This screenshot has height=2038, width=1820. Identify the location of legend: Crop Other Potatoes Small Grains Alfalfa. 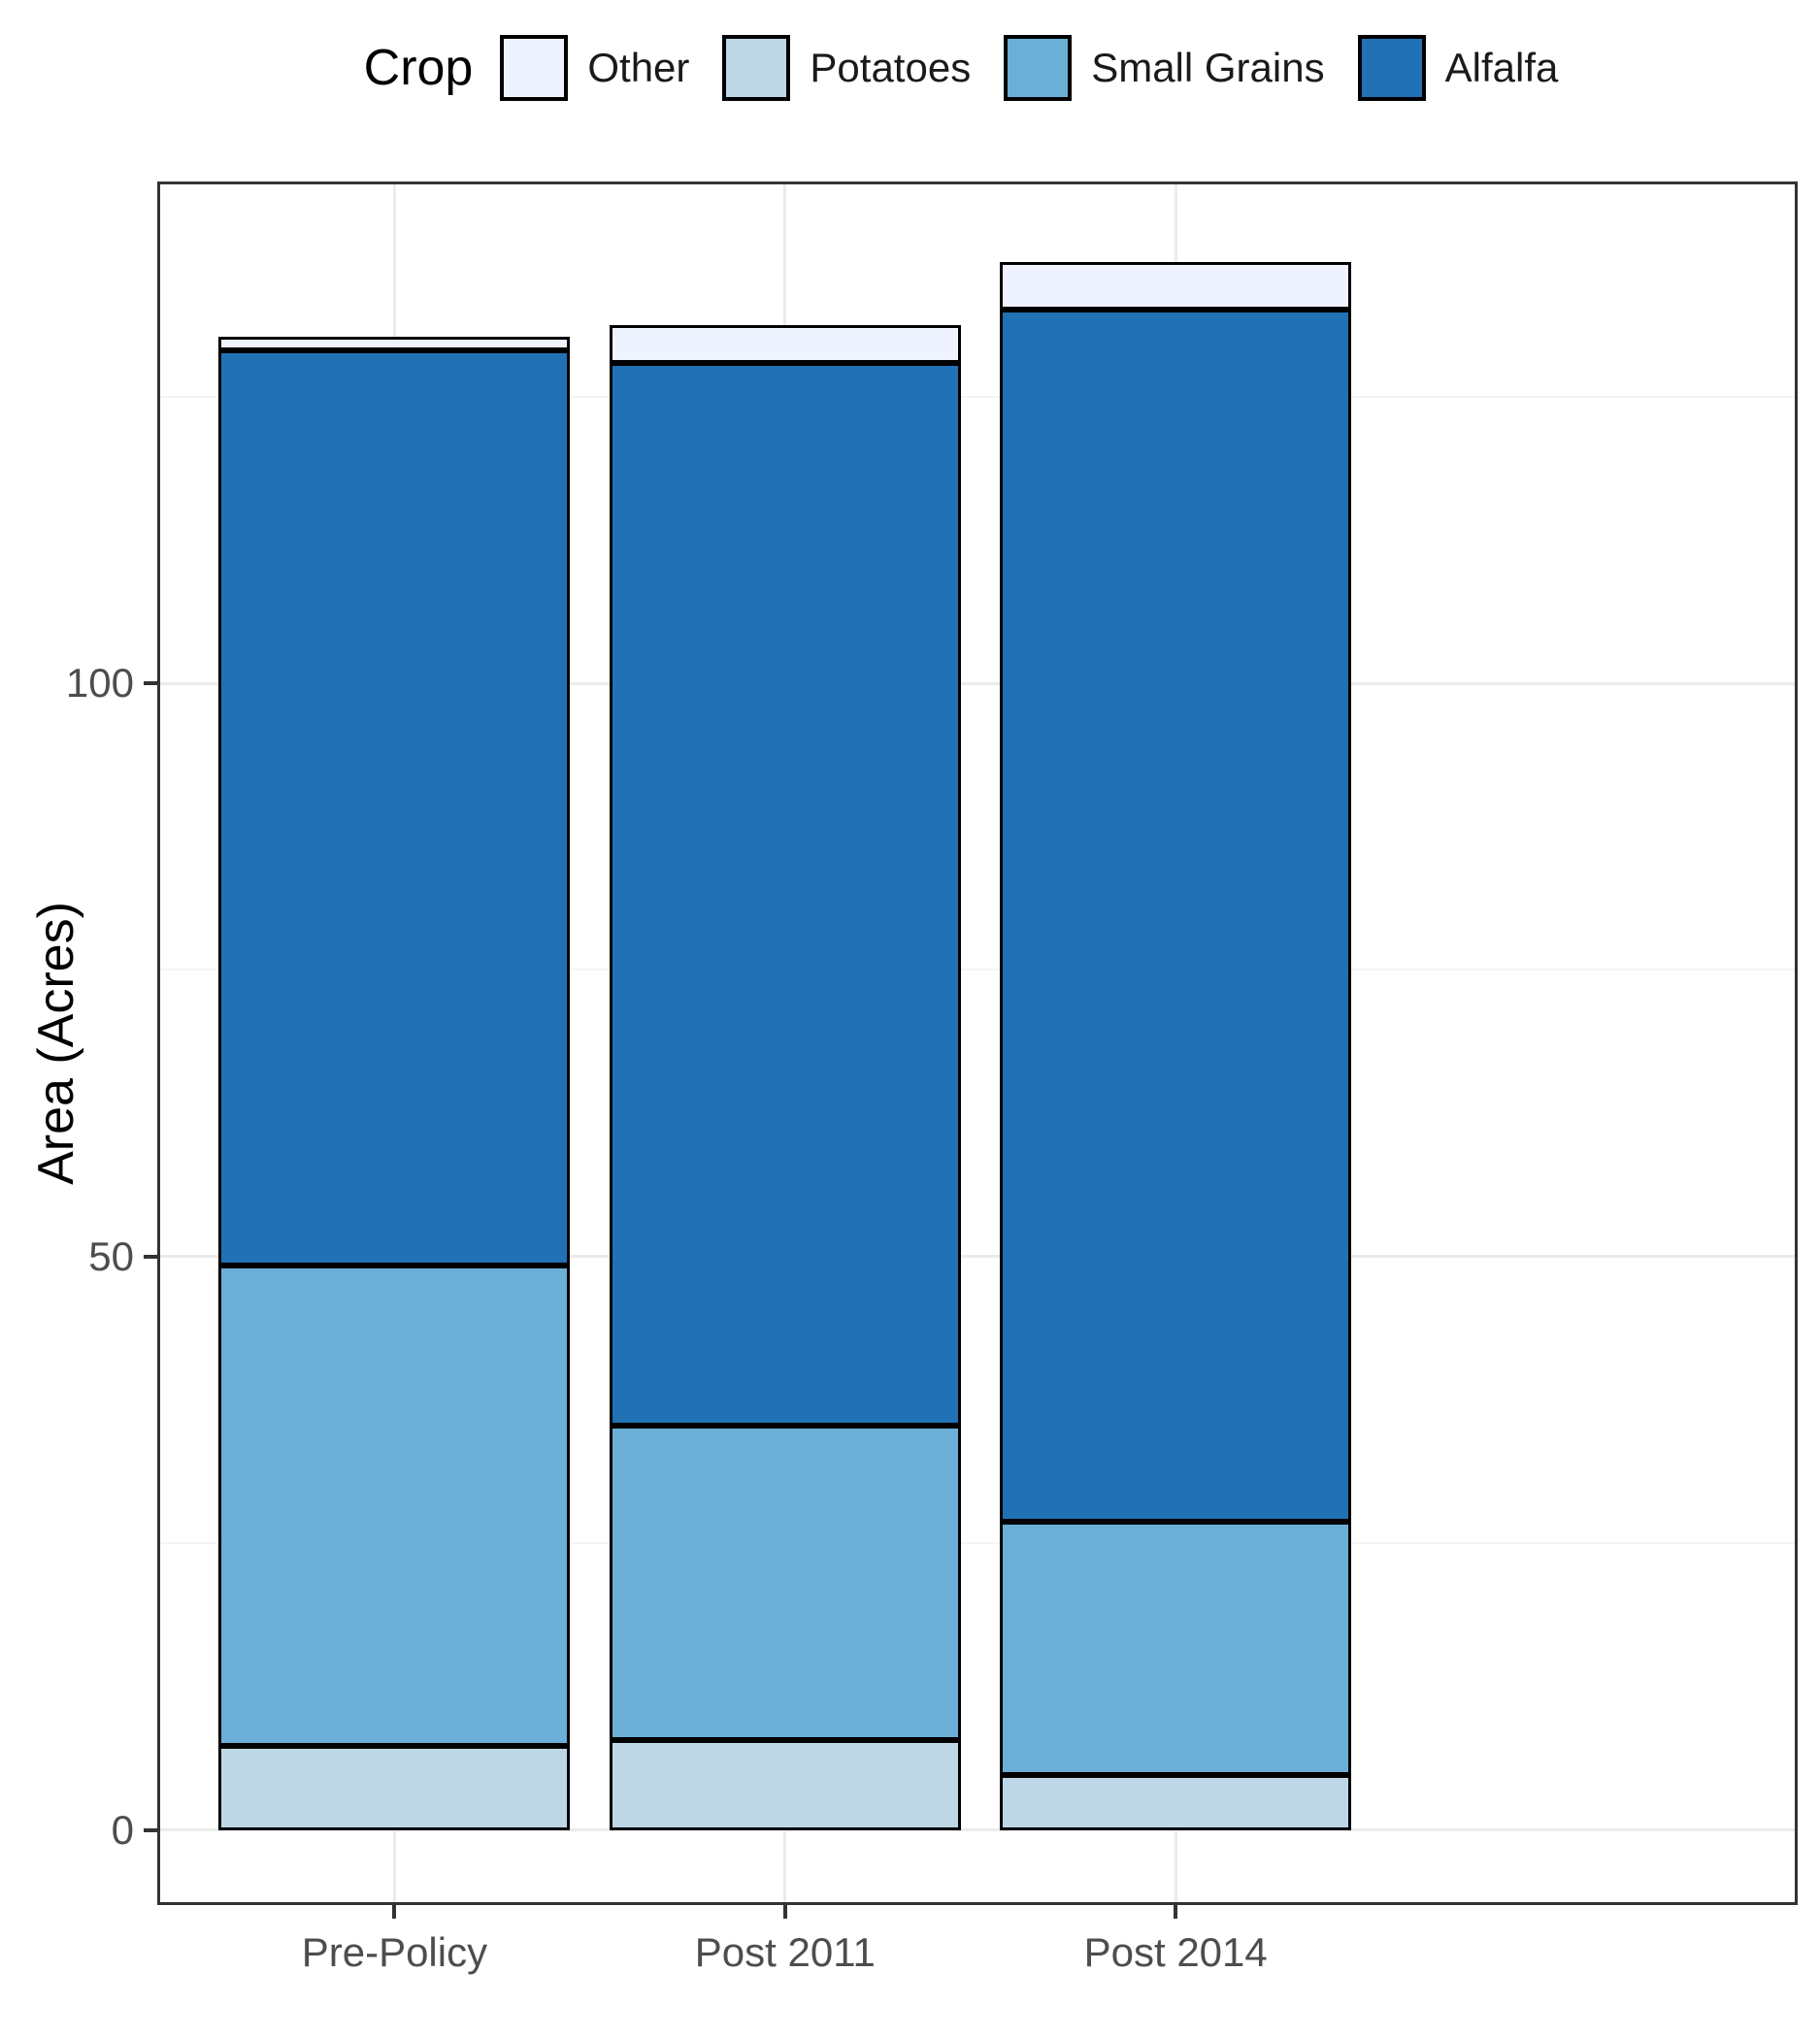
(977, 68).